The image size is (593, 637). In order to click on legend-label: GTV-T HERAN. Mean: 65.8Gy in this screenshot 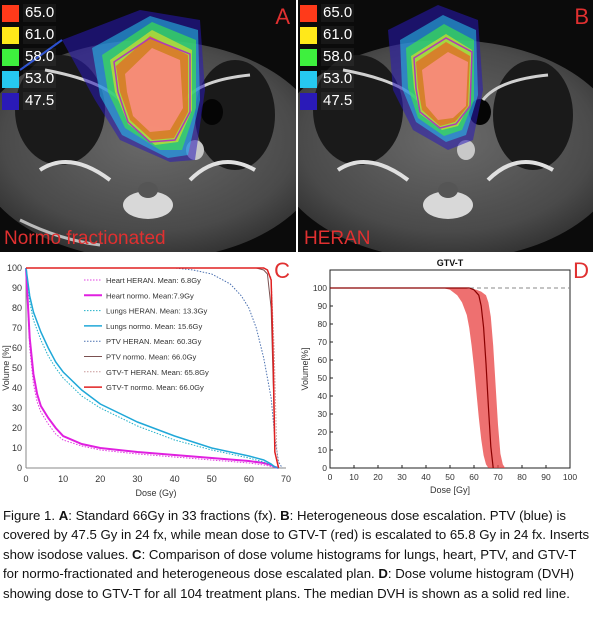, I will do `click(157, 372)`.